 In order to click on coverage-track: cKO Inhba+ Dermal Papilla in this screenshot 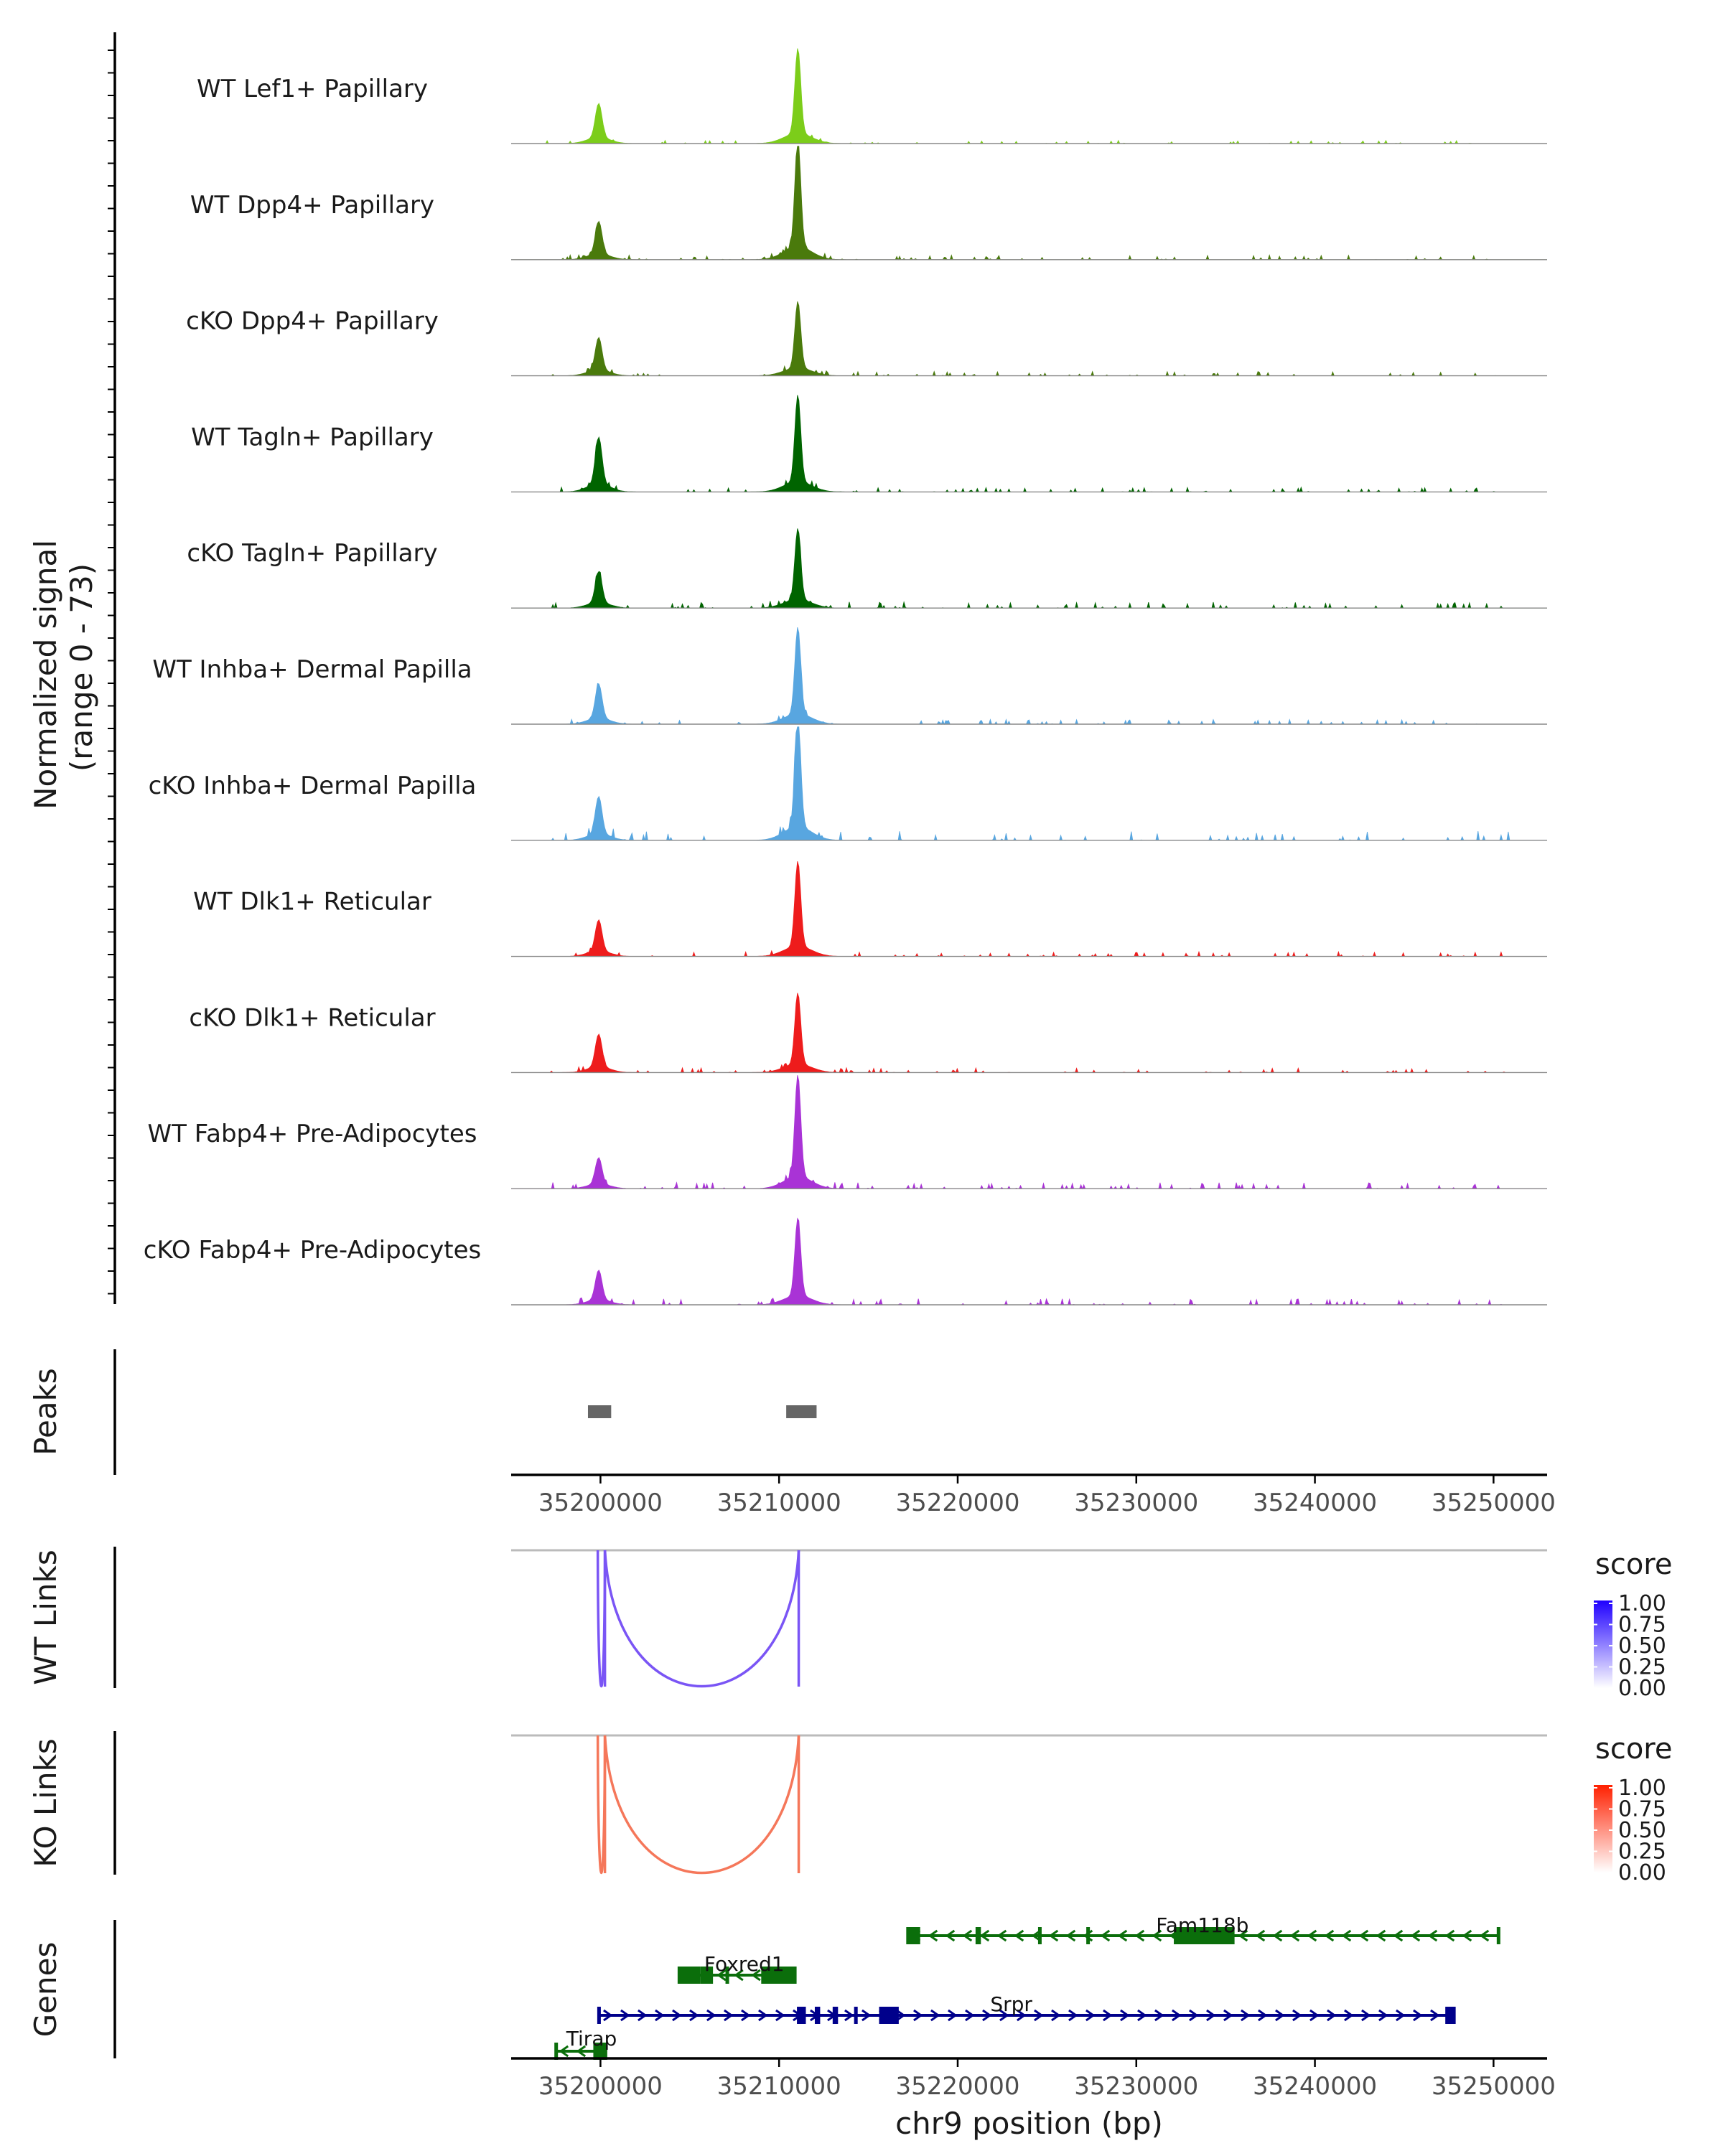, I will do `click(848, 783)`.